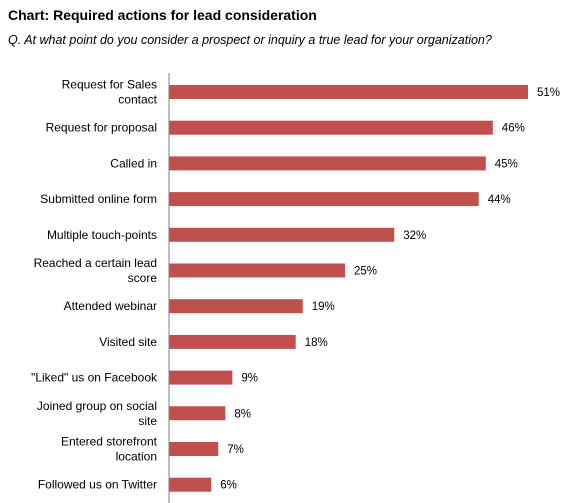 The width and height of the screenshot is (575, 503). I want to click on category-label: Submitted online form, so click(98, 199).